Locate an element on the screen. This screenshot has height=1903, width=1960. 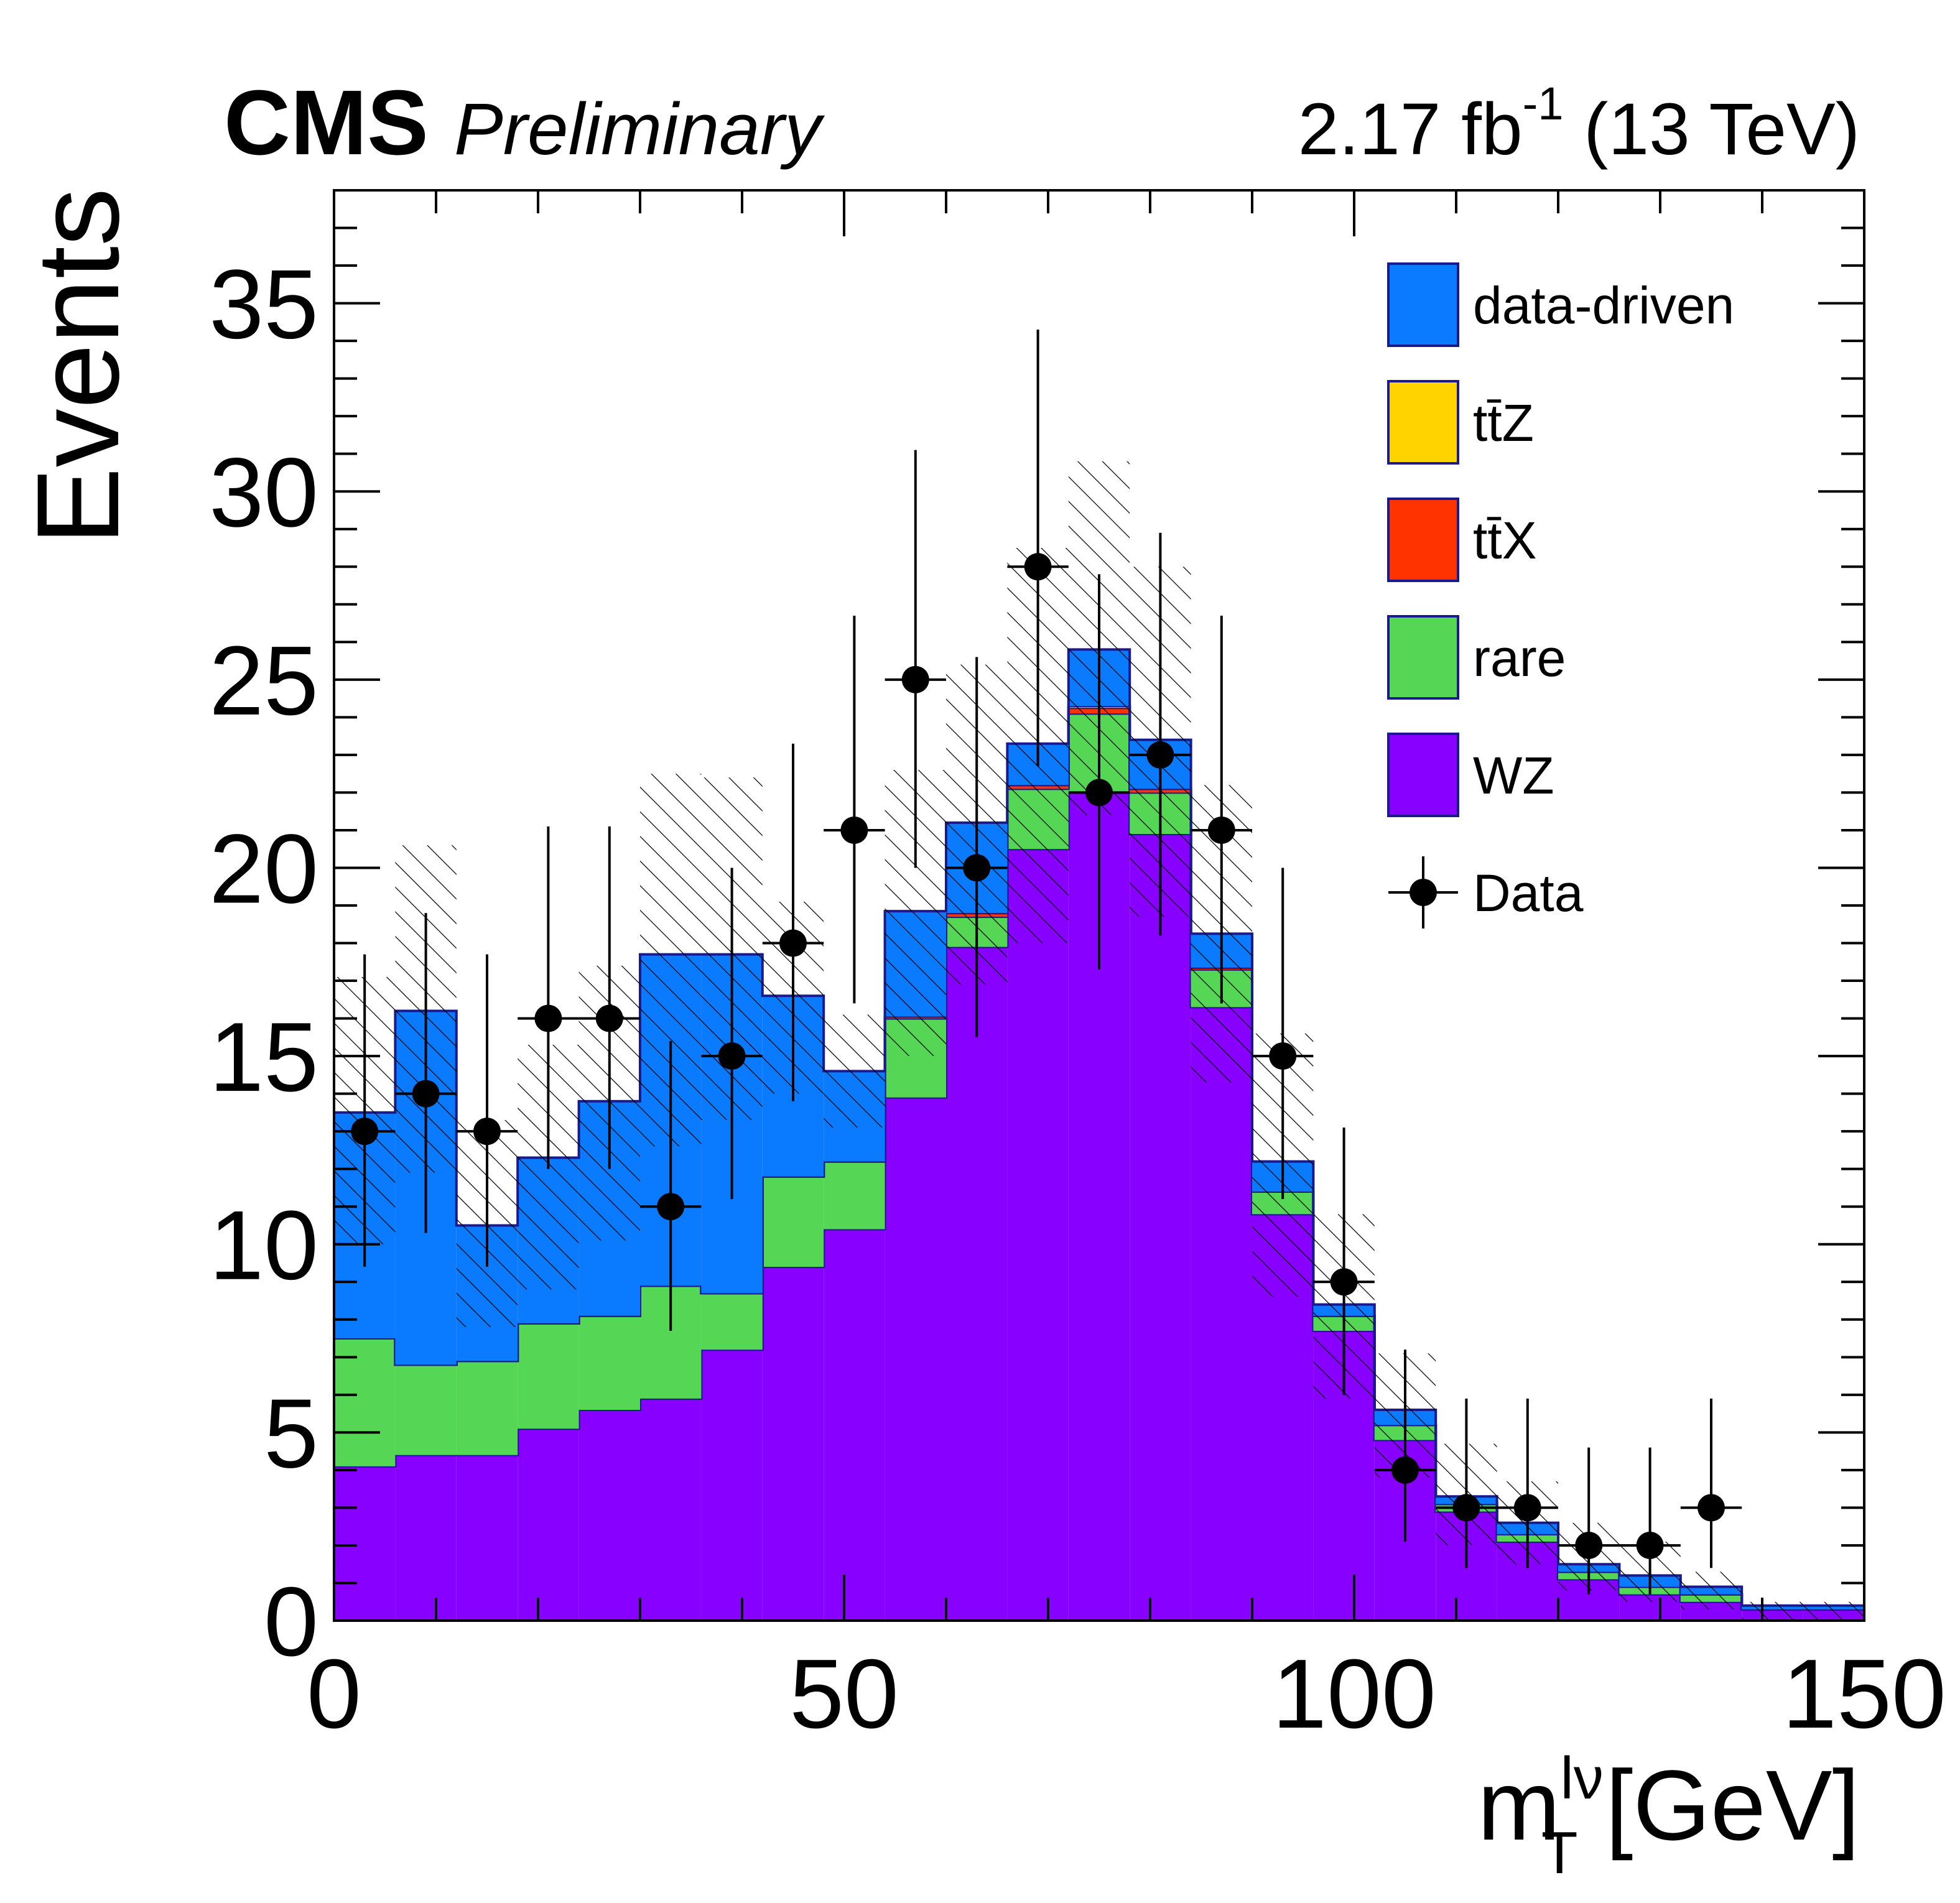
x-axis-label: mlν T [GeV] is located at coordinates (1668, 1815).